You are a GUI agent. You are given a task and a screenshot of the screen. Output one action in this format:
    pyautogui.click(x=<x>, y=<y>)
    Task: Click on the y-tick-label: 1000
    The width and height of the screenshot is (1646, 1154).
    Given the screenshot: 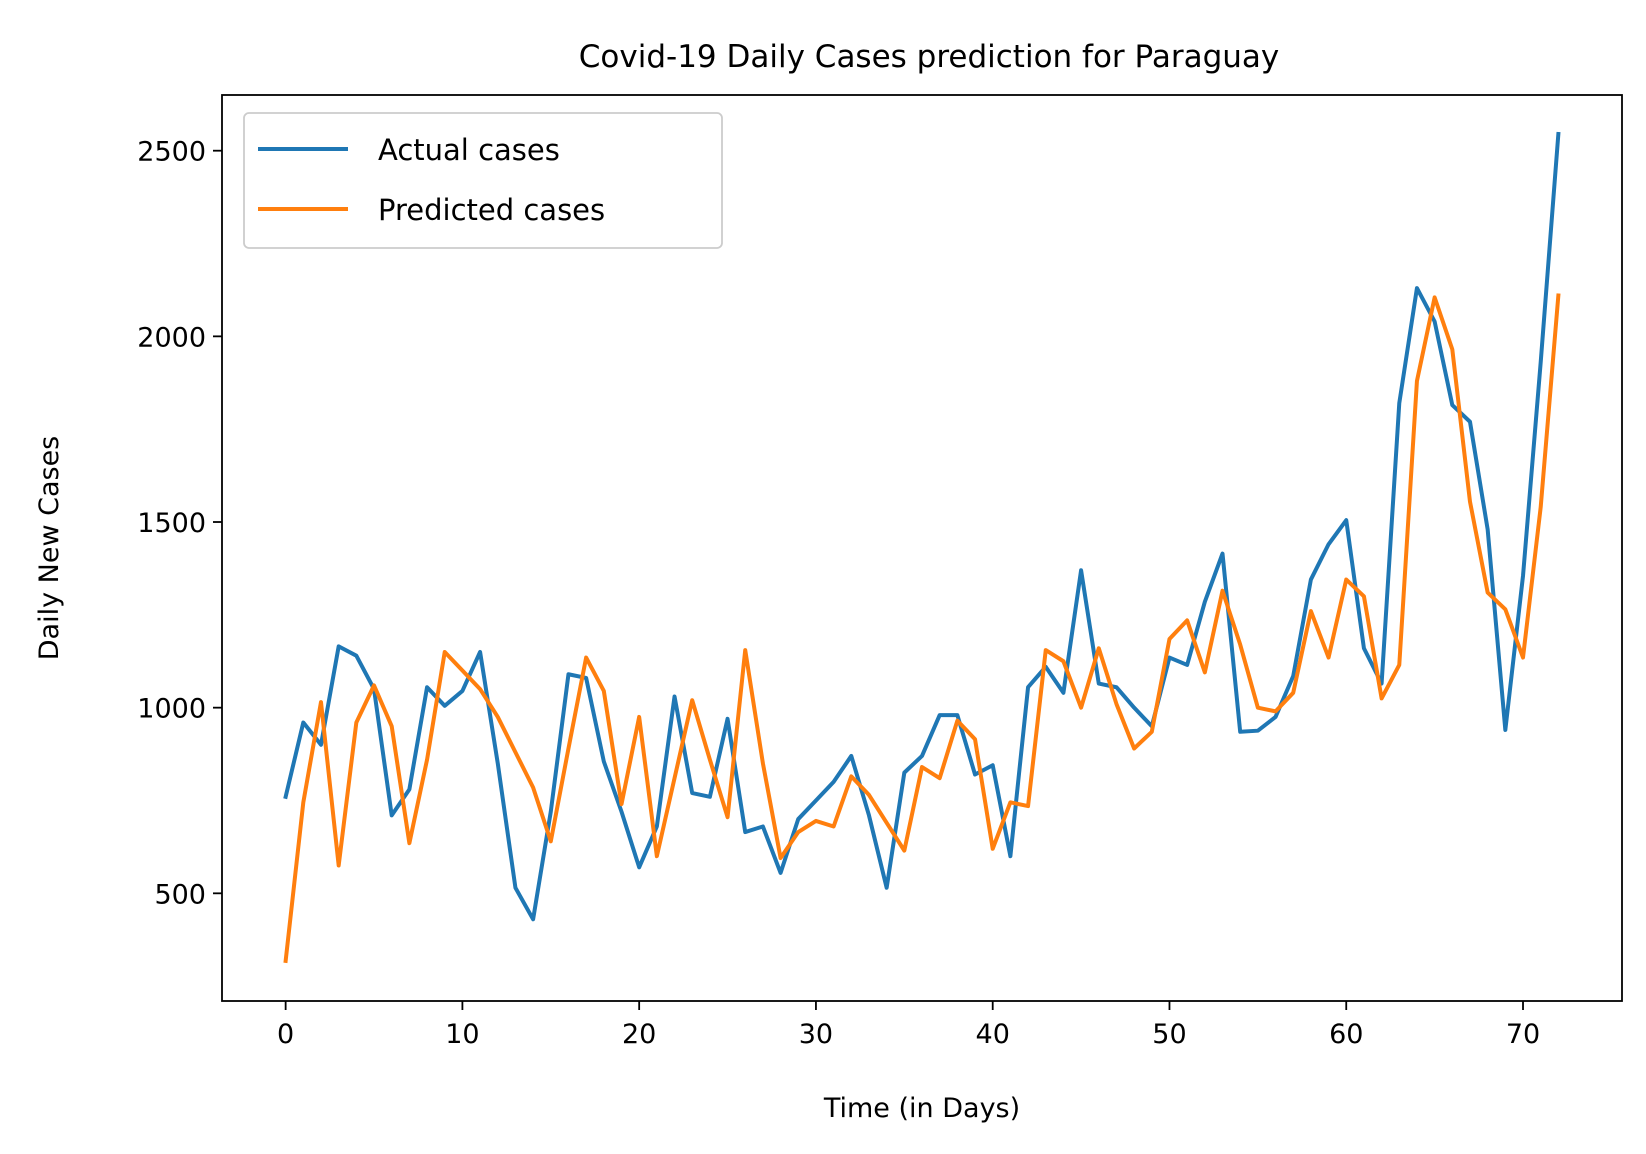 What is the action you would take?
    pyautogui.click(x=171, y=709)
    